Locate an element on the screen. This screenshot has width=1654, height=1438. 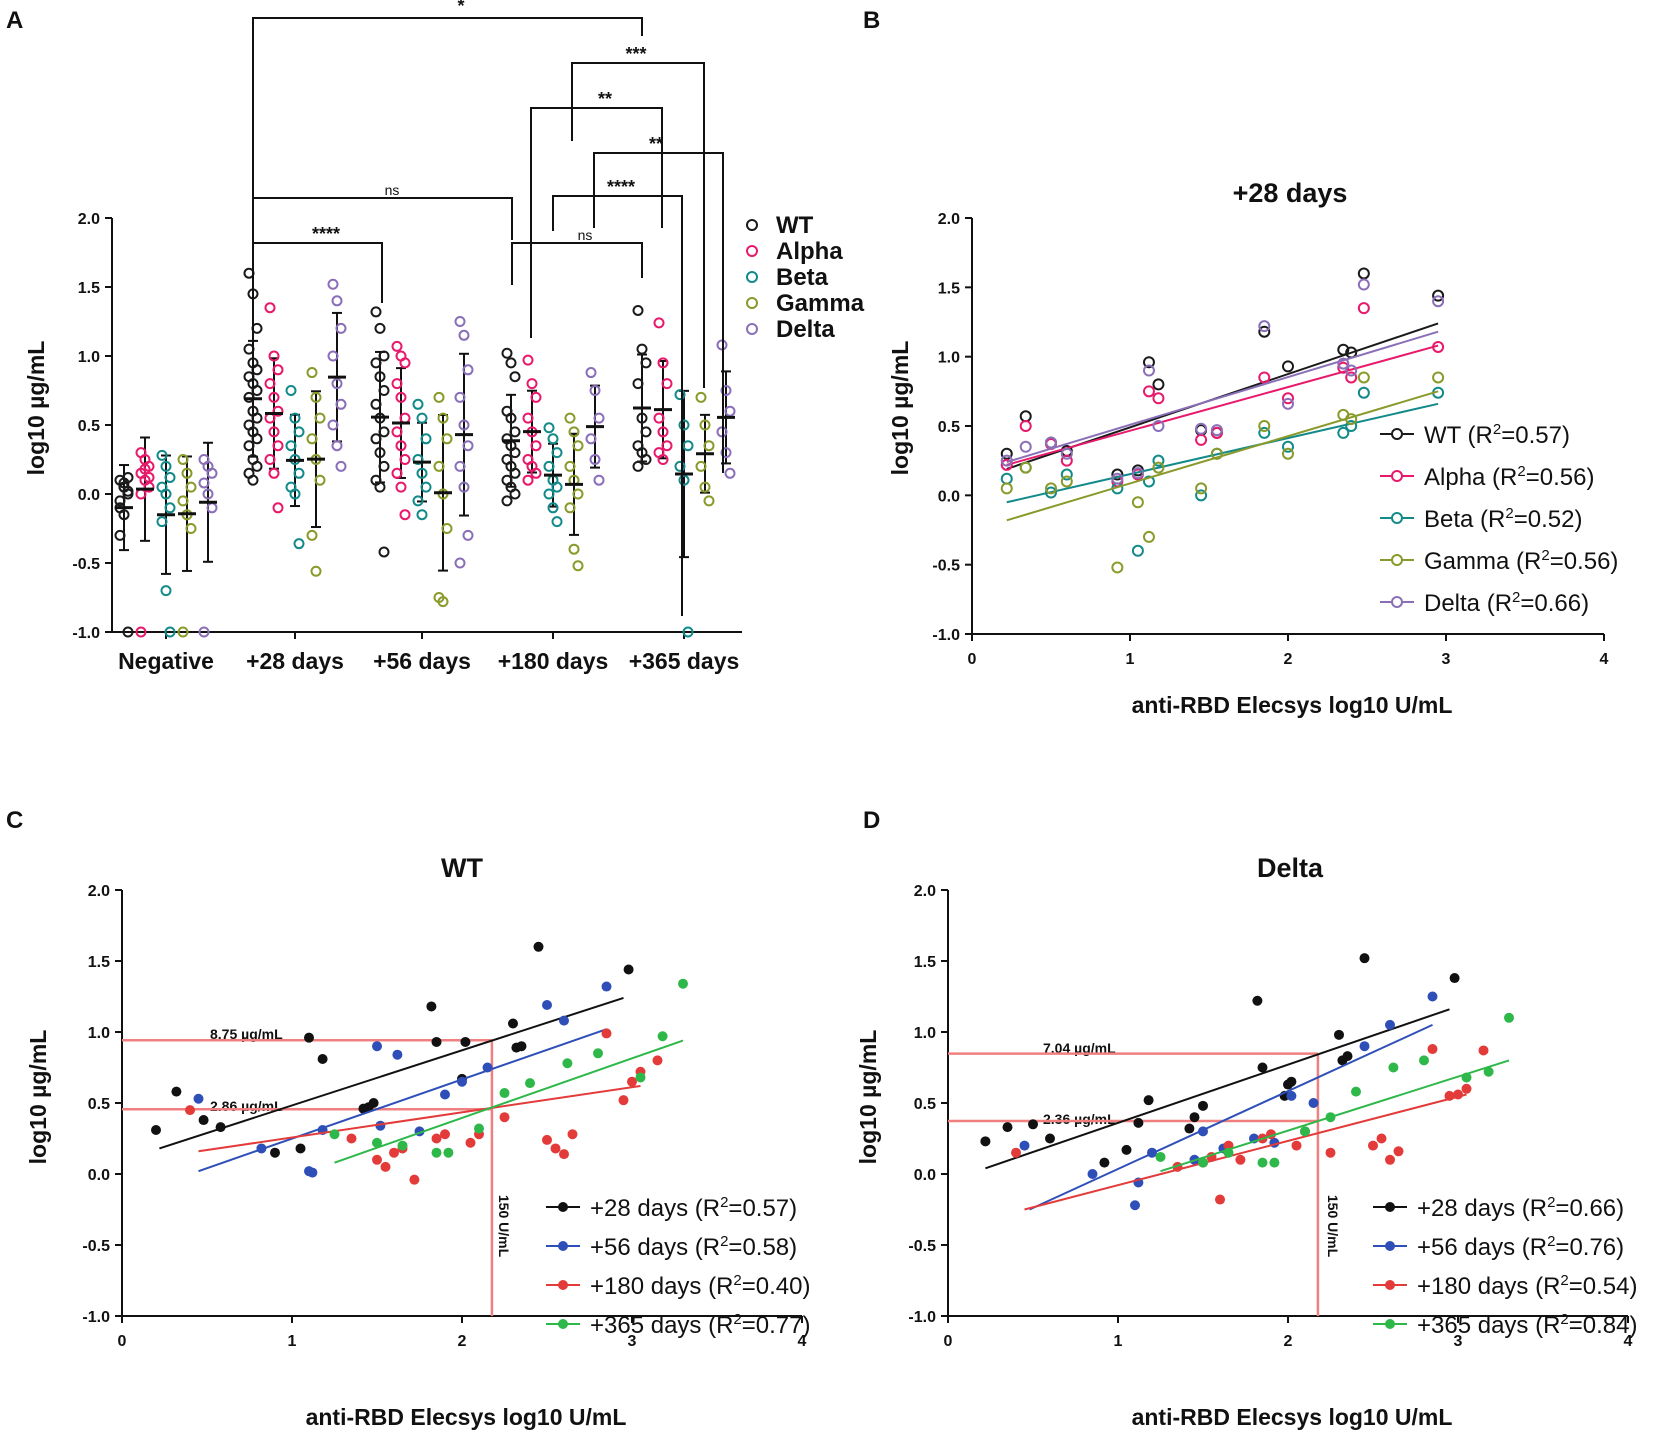
x-tick-label: 3 is located at coordinates (632, 1341).